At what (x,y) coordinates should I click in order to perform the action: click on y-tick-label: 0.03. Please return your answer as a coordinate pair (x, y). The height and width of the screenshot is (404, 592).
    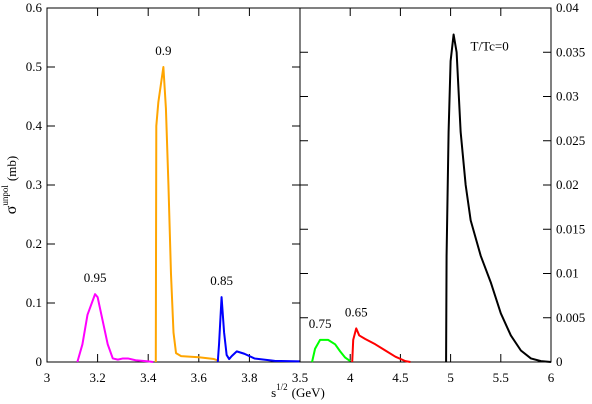
    Looking at the image, I should click on (567, 96).